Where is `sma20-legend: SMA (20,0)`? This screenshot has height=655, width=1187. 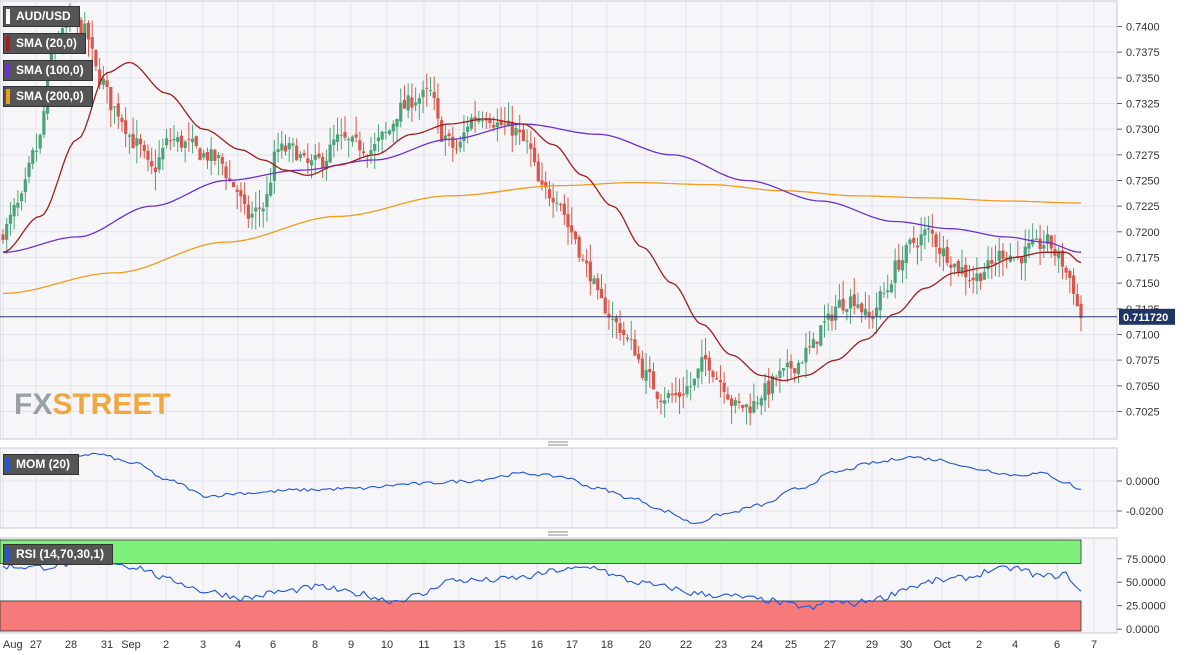 sma20-legend: SMA (20,0) is located at coordinates (44, 43).